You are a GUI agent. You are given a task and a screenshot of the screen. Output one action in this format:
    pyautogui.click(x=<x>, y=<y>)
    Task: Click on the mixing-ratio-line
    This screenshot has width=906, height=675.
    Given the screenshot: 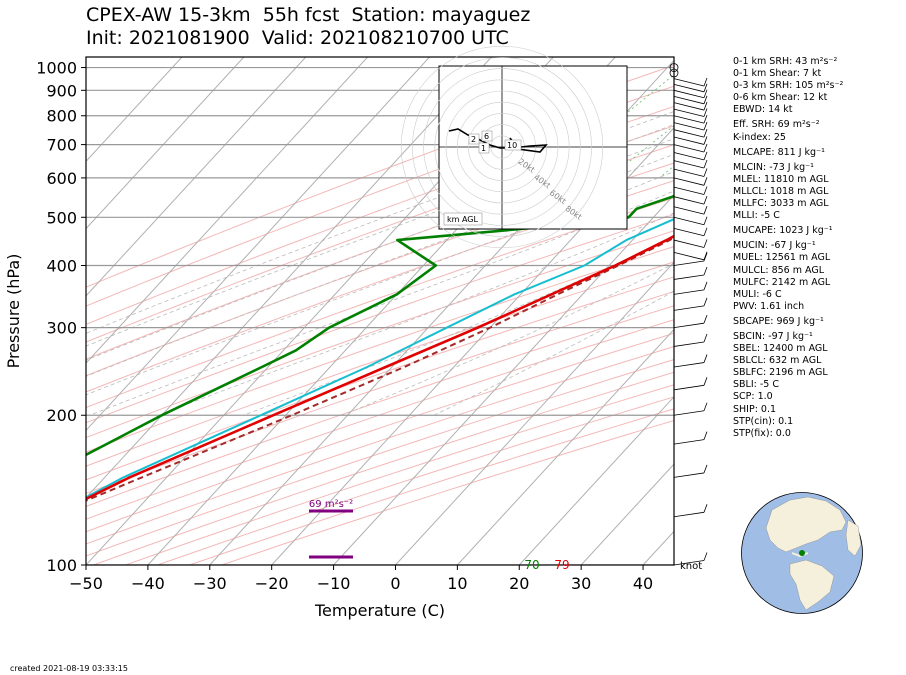 What is the action you would take?
    pyautogui.click(x=902, y=117)
    